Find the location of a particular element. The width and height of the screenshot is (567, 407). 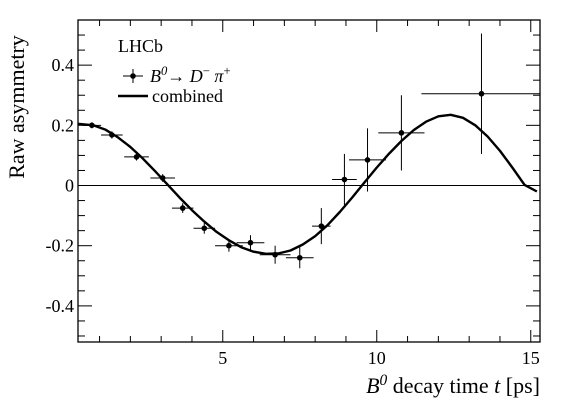

label-part: t is located at coordinates (497, 385).